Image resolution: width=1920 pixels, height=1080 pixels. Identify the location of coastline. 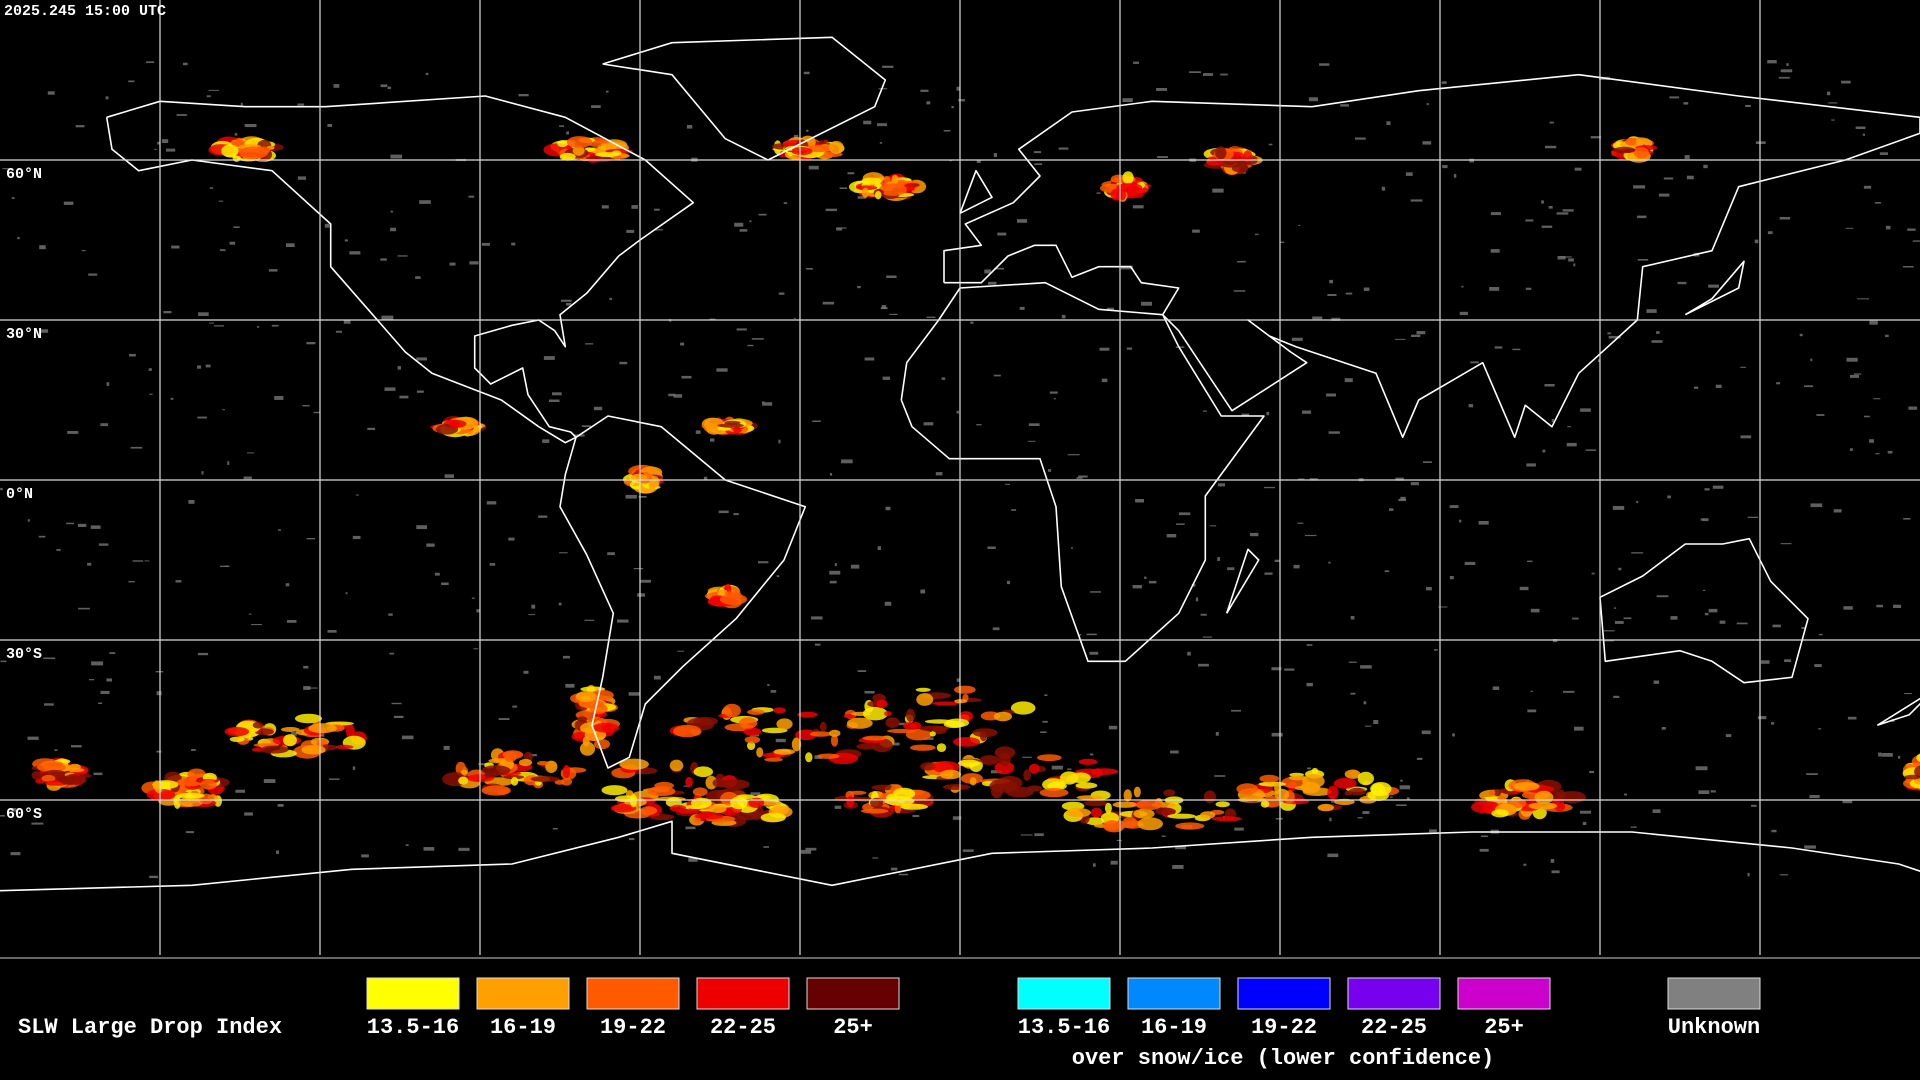
(1704, 610).